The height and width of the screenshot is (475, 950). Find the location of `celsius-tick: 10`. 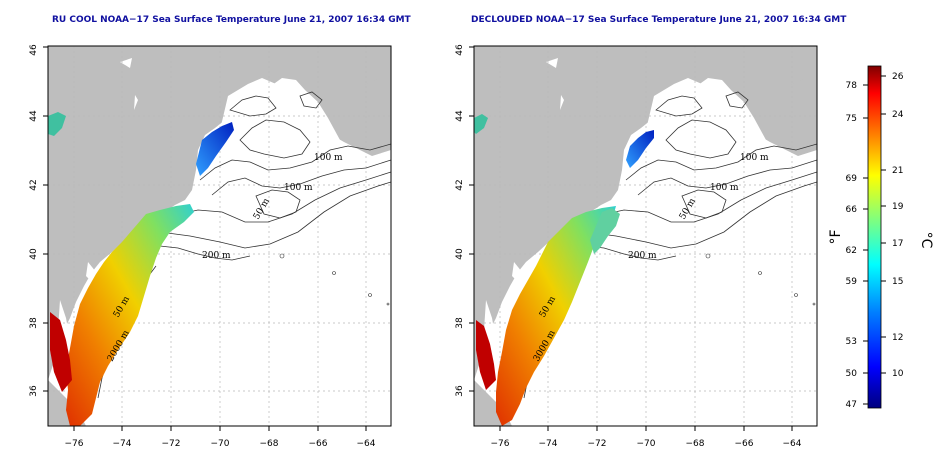

celsius-tick: 10 is located at coordinates (898, 374).